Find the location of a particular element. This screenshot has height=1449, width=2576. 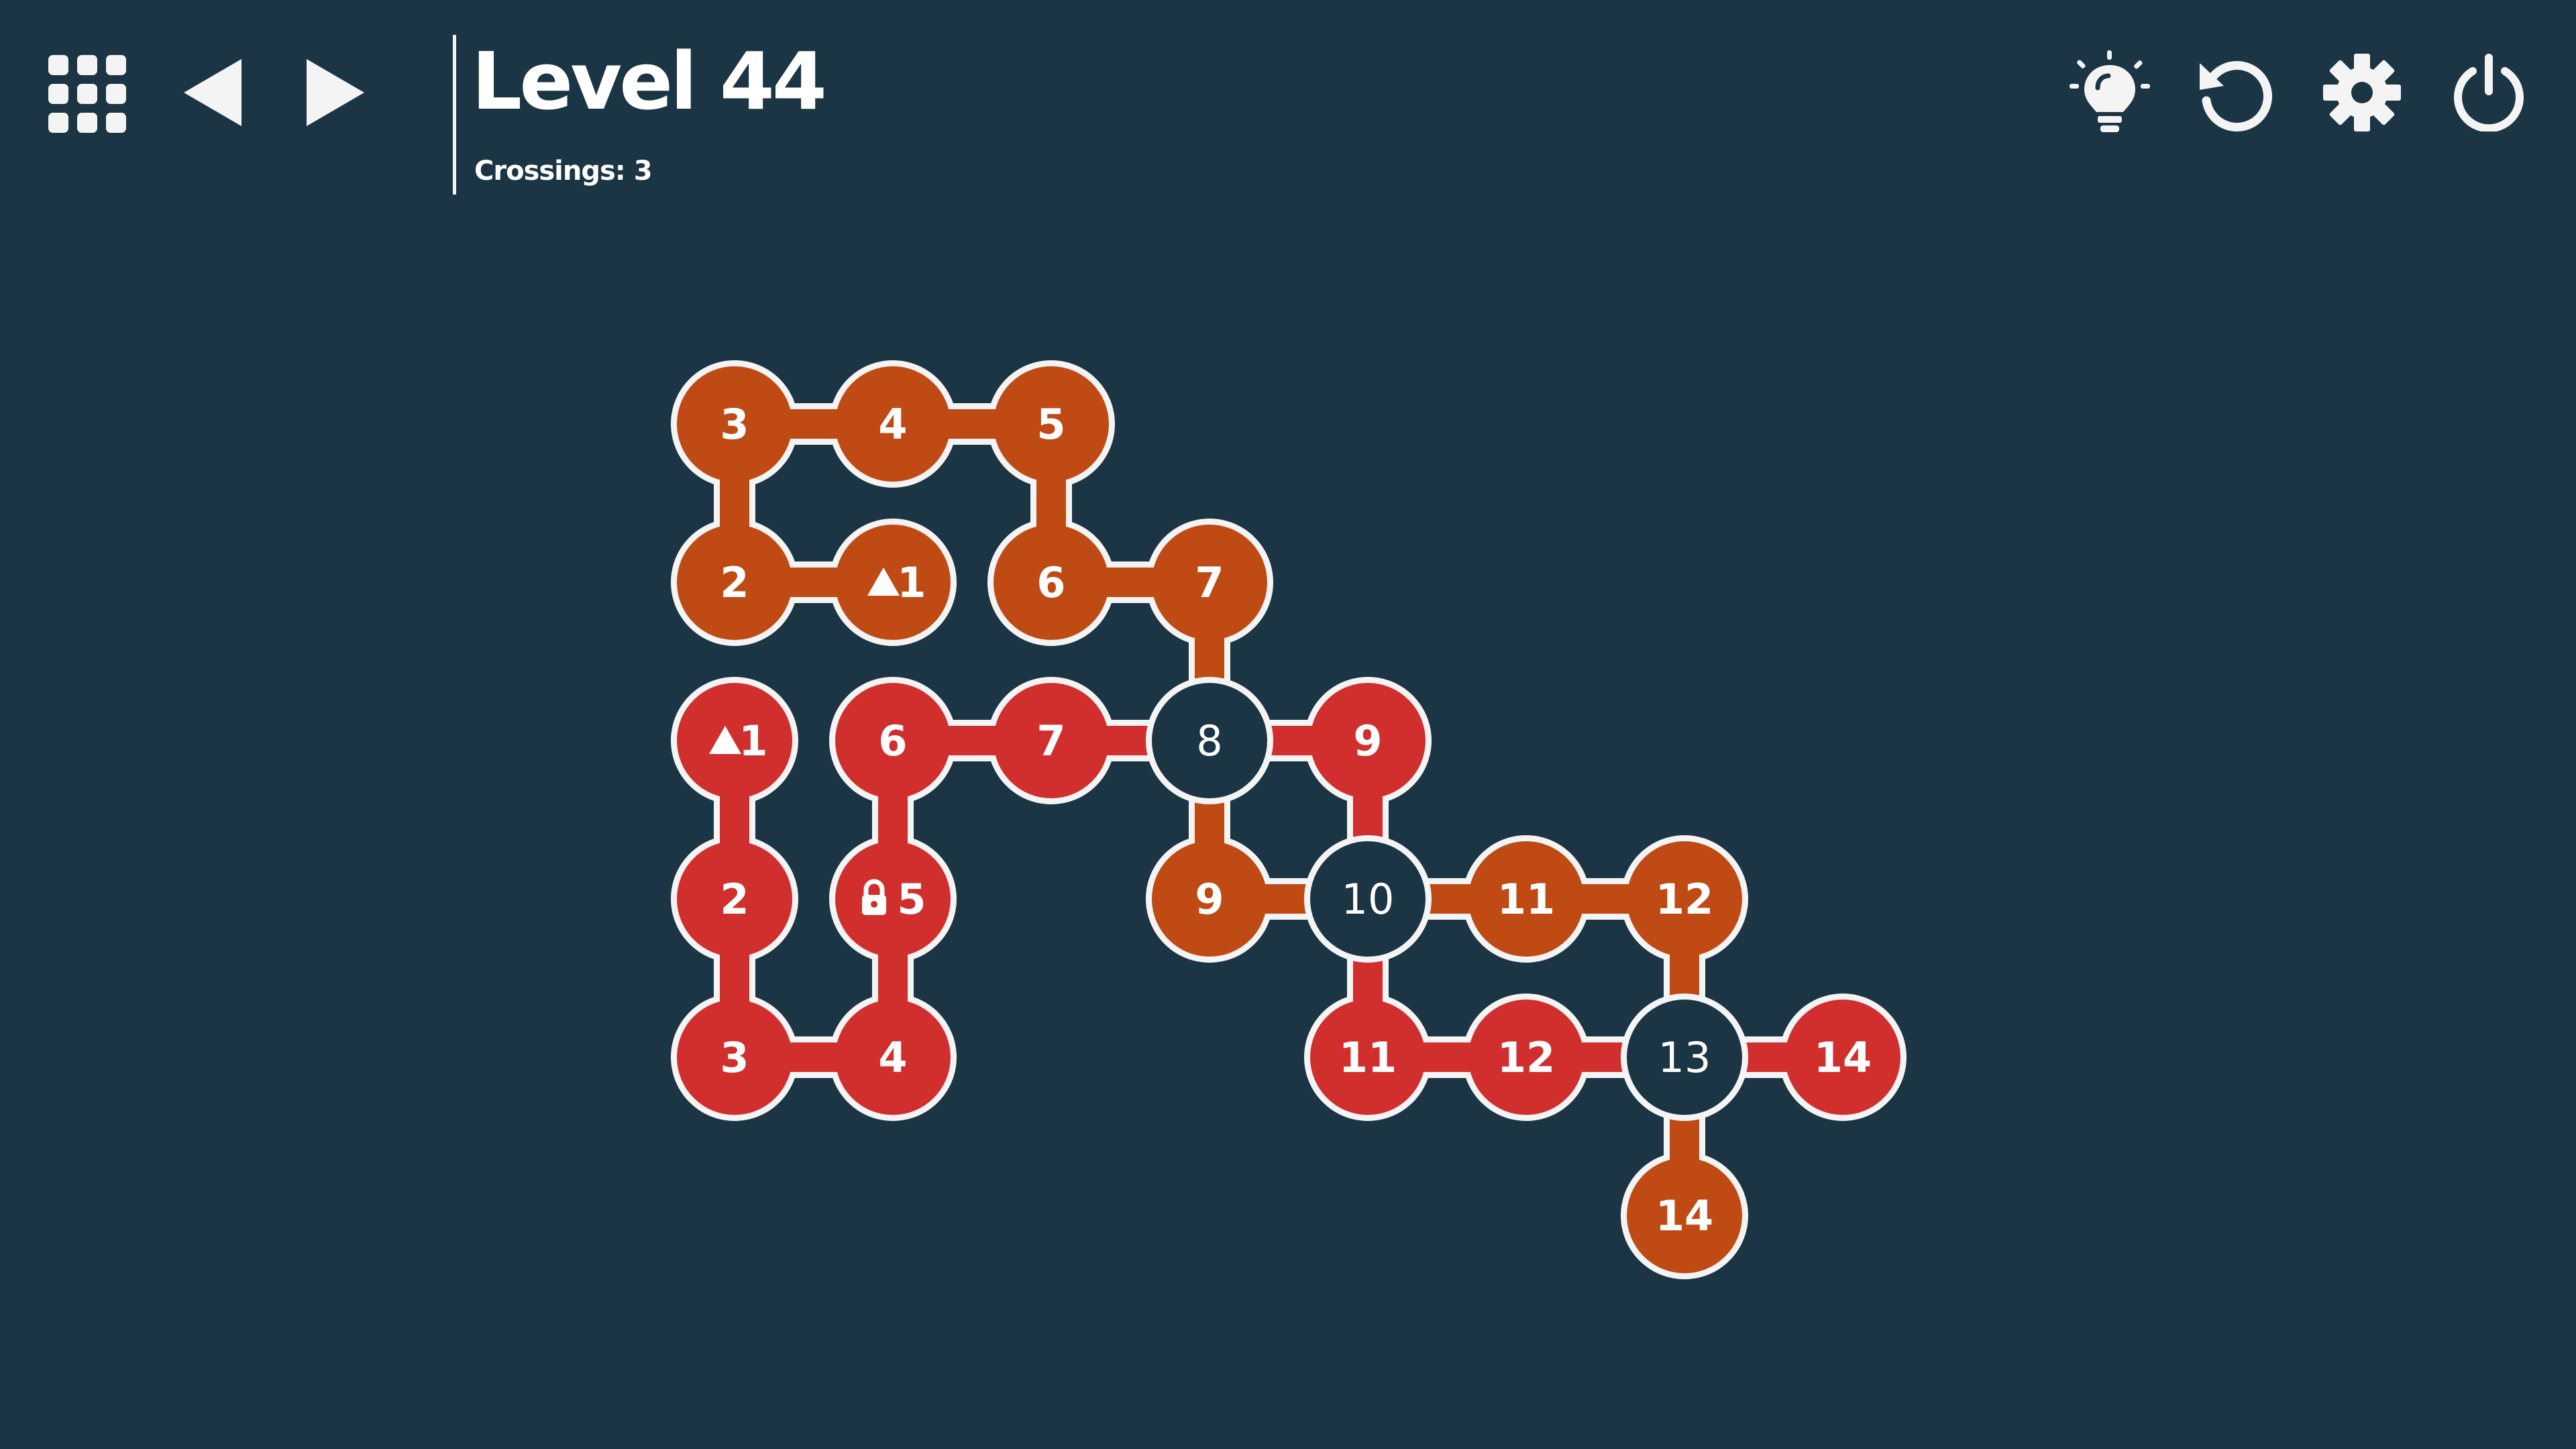

lock-keyhole is located at coordinates (874, 904).